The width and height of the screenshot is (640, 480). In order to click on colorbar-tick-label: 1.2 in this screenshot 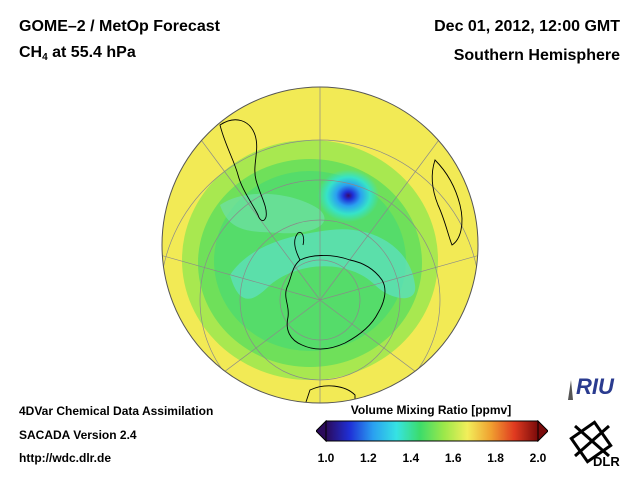, I will do `click(368, 458)`.